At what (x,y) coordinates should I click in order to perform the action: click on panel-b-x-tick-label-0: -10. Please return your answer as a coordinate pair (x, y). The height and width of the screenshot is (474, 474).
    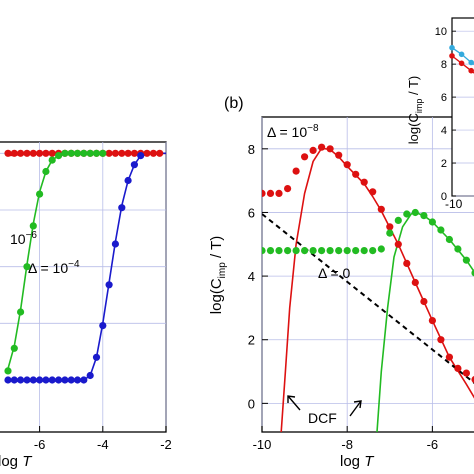
    Looking at the image, I should click on (262, 444).